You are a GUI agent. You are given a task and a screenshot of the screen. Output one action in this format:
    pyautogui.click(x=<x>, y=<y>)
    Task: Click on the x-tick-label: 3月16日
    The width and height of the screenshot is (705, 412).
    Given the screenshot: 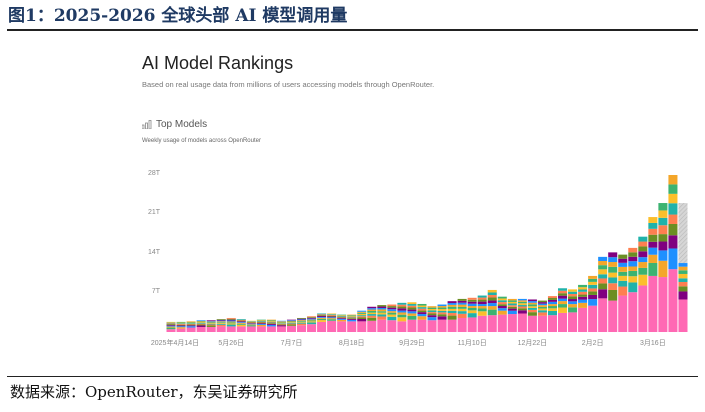 What is the action you would take?
    pyautogui.click(x=653, y=343)
    